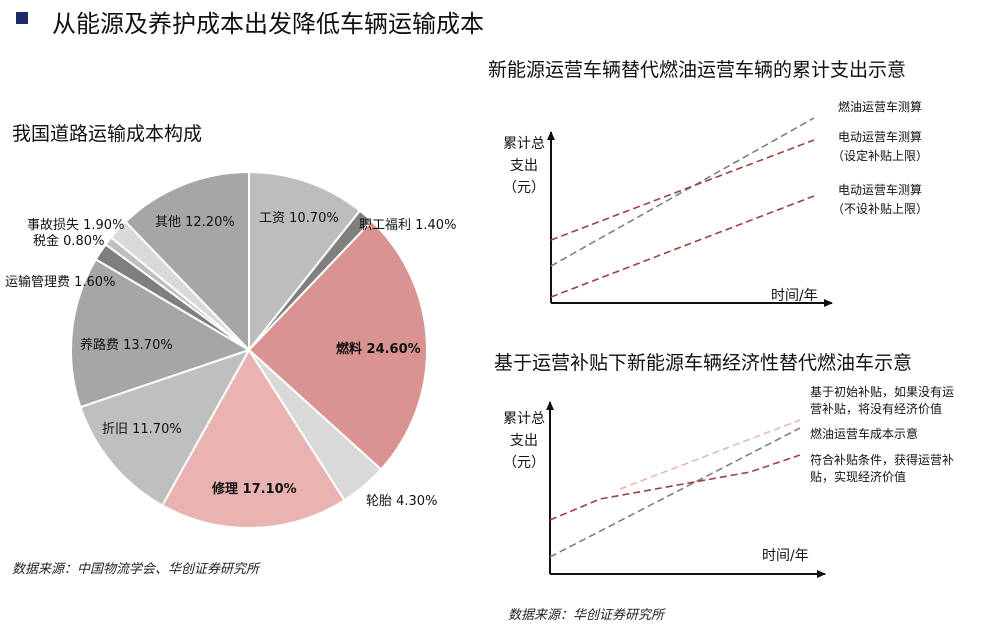  What do you see at coordinates (703, 363) in the screenshot?
I see `subsidy-chart-title: 基于运营补贴下新能源车辆经济性替代燃油车示意` at bounding box center [703, 363].